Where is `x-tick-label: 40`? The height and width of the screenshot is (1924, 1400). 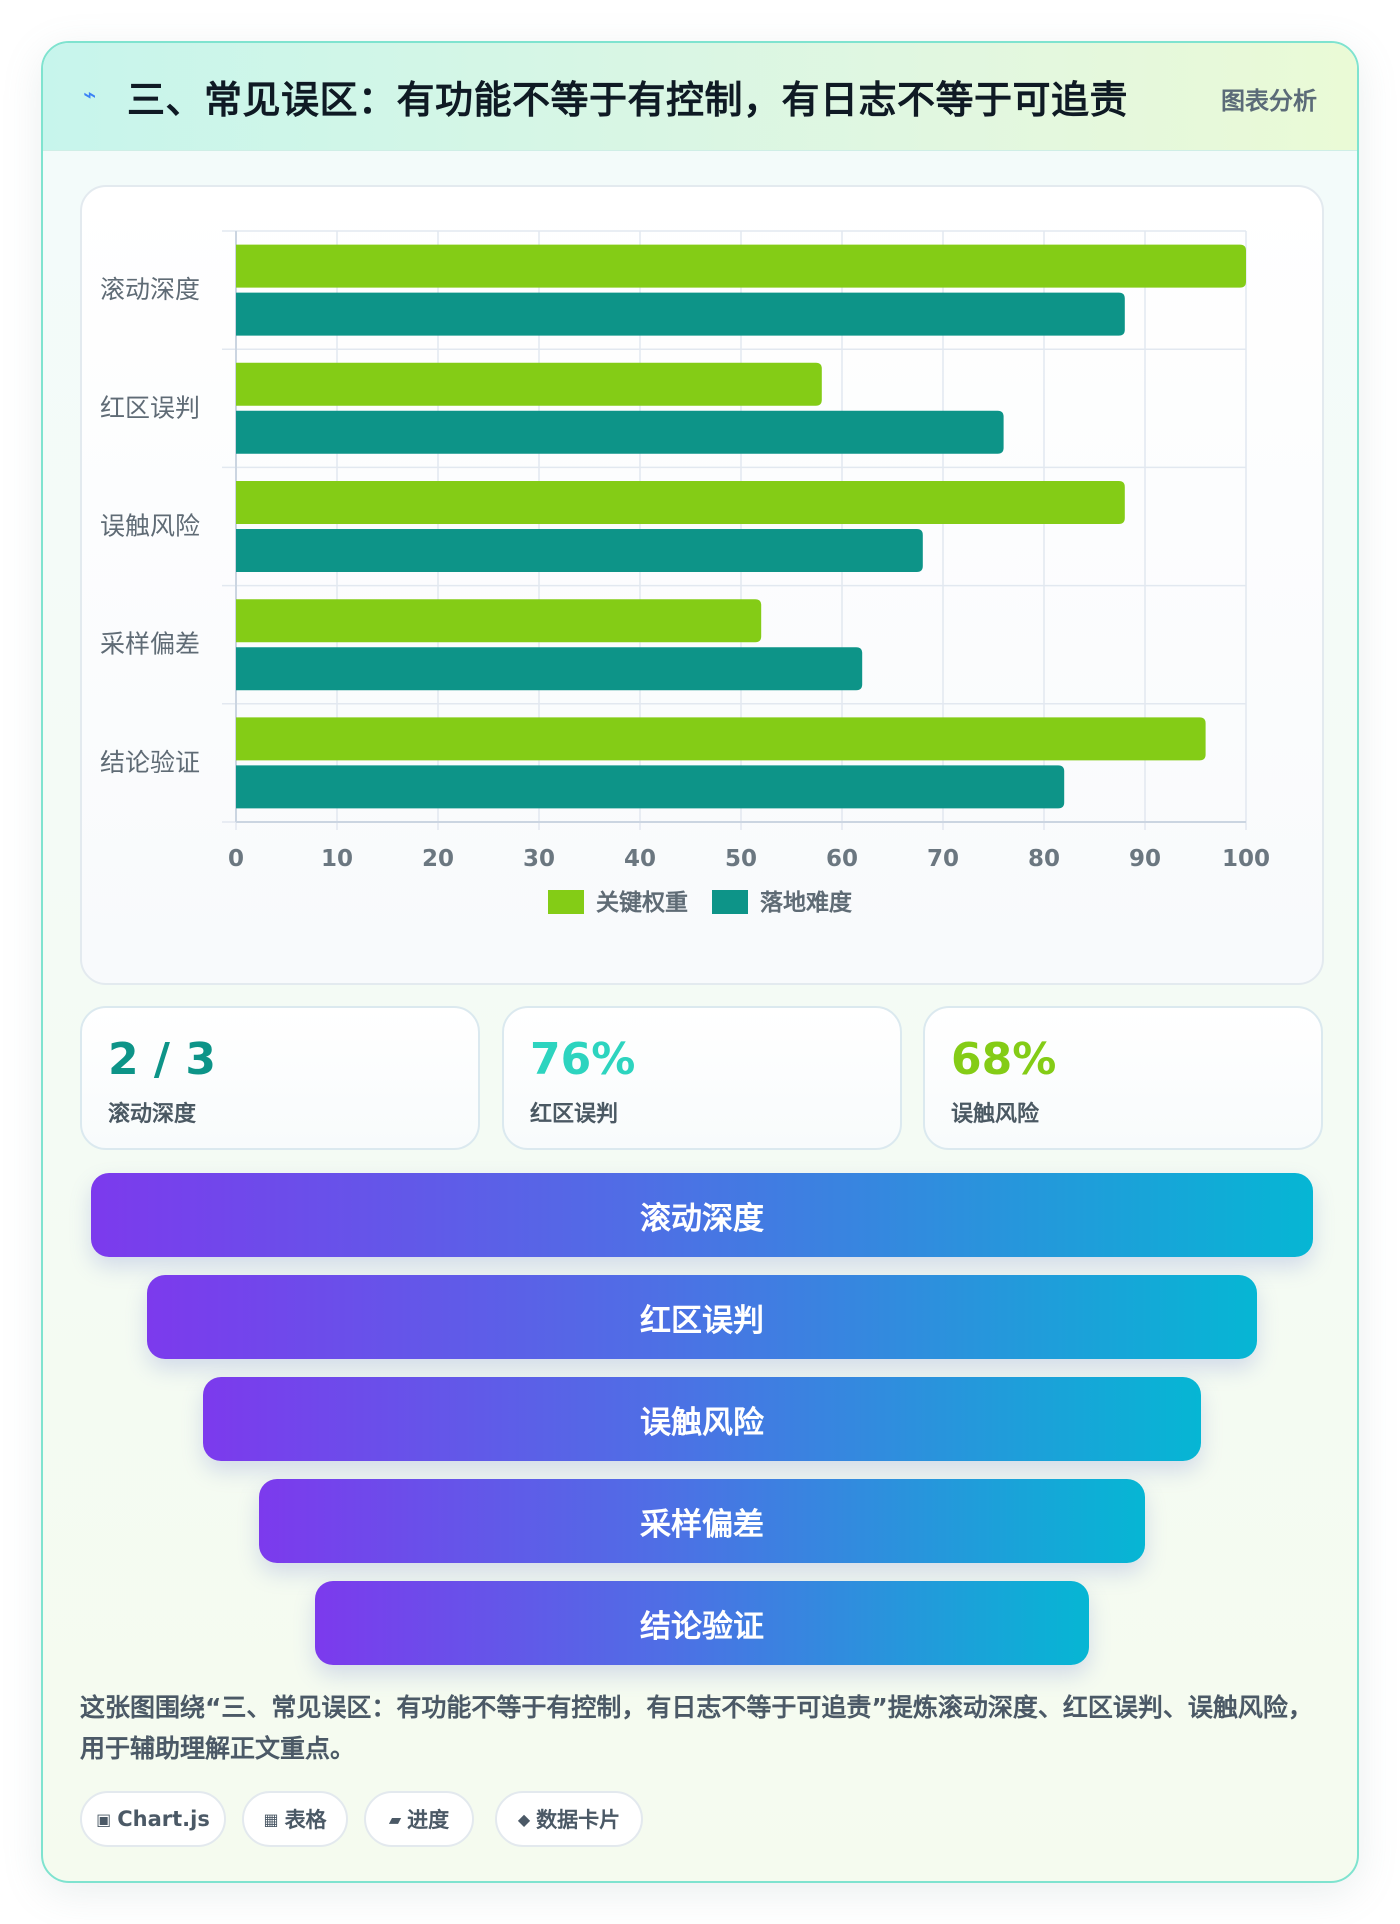 x-tick-label: 40 is located at coordinates (640, 859).